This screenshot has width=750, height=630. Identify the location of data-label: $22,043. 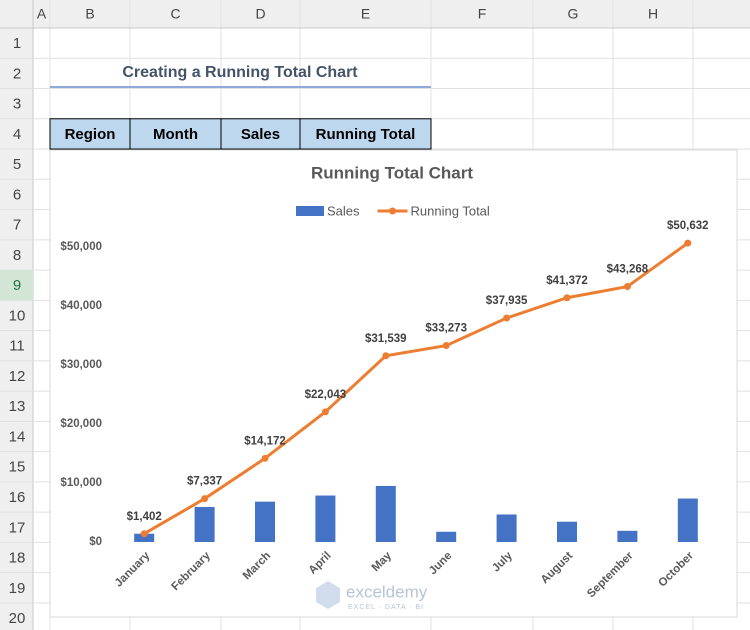
(326, 395).